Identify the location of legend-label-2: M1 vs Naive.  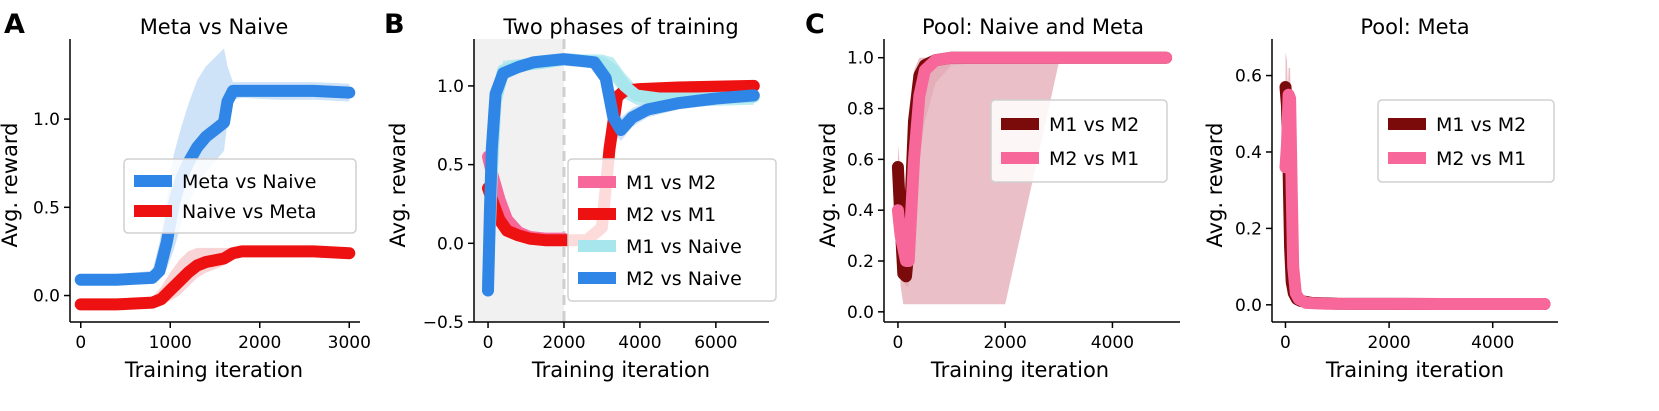
(684, 247).